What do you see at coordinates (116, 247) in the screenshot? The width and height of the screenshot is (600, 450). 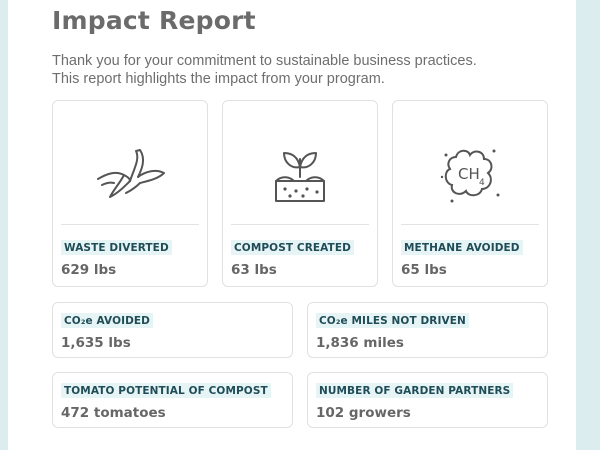 I see `metric-label: WASTE DIVERTED` at bounding box center [116, 247].